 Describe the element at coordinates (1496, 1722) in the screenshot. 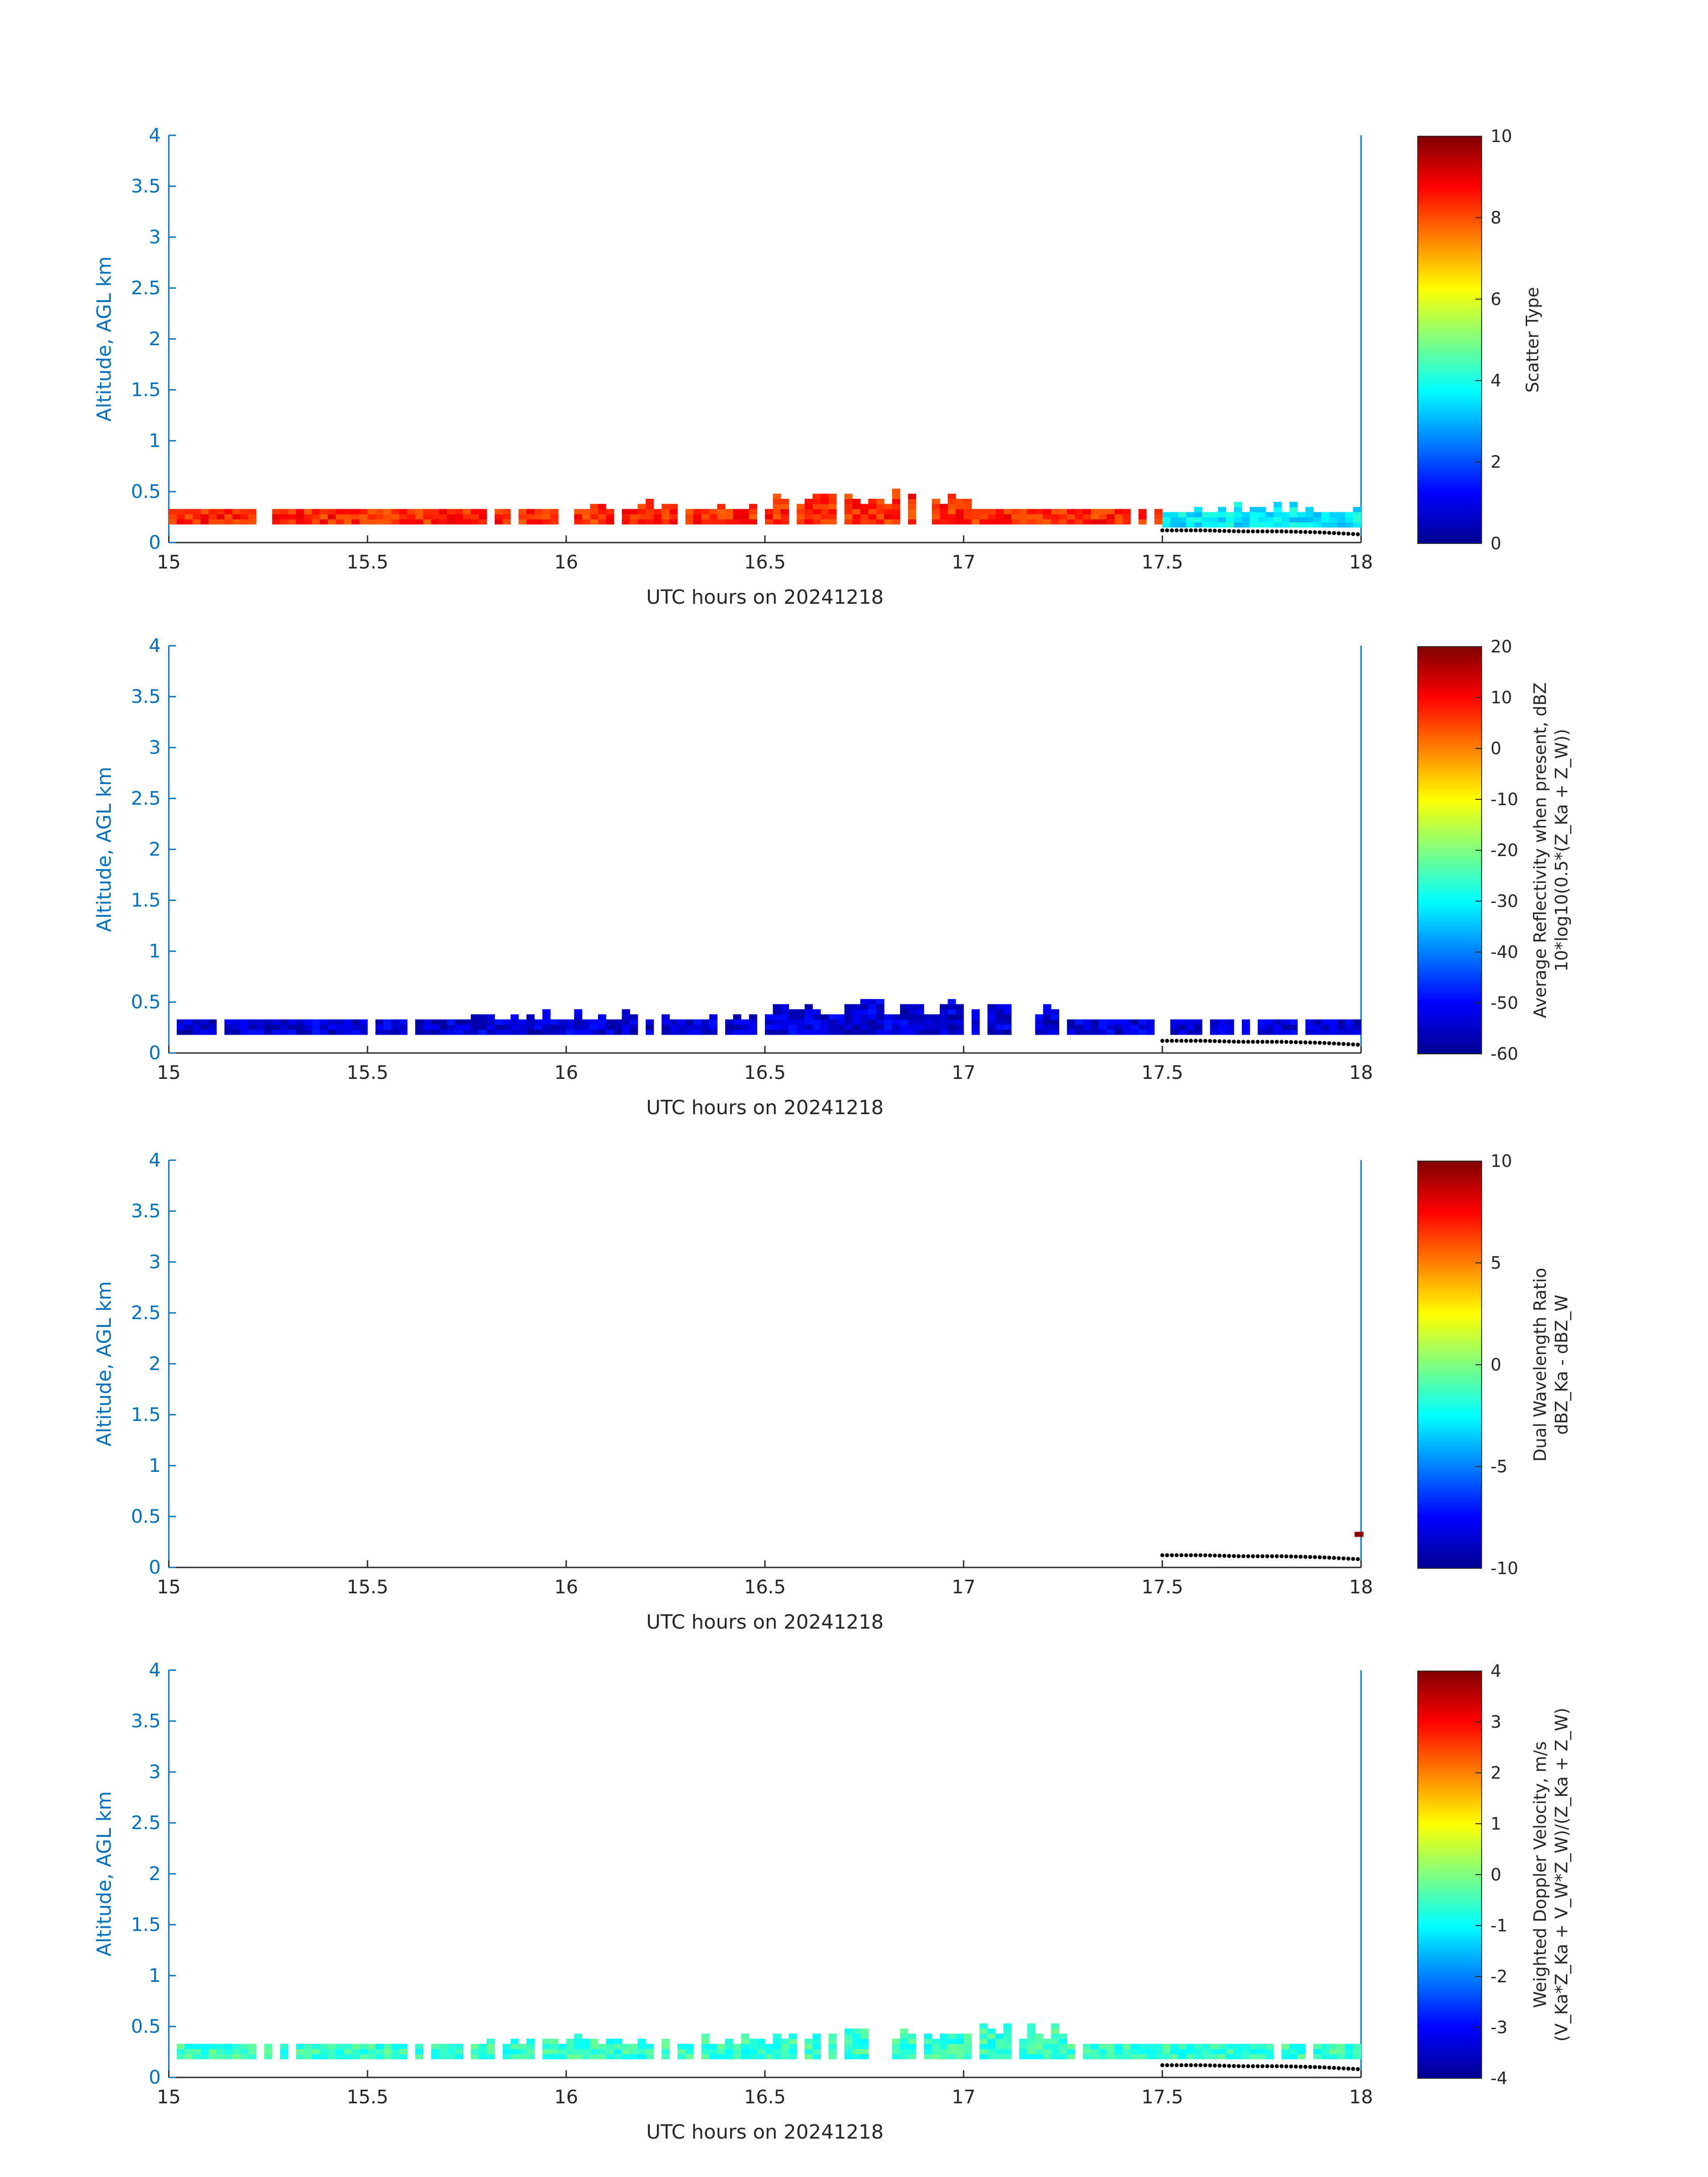

I see `colorbar-tick-label: 3` at that location.